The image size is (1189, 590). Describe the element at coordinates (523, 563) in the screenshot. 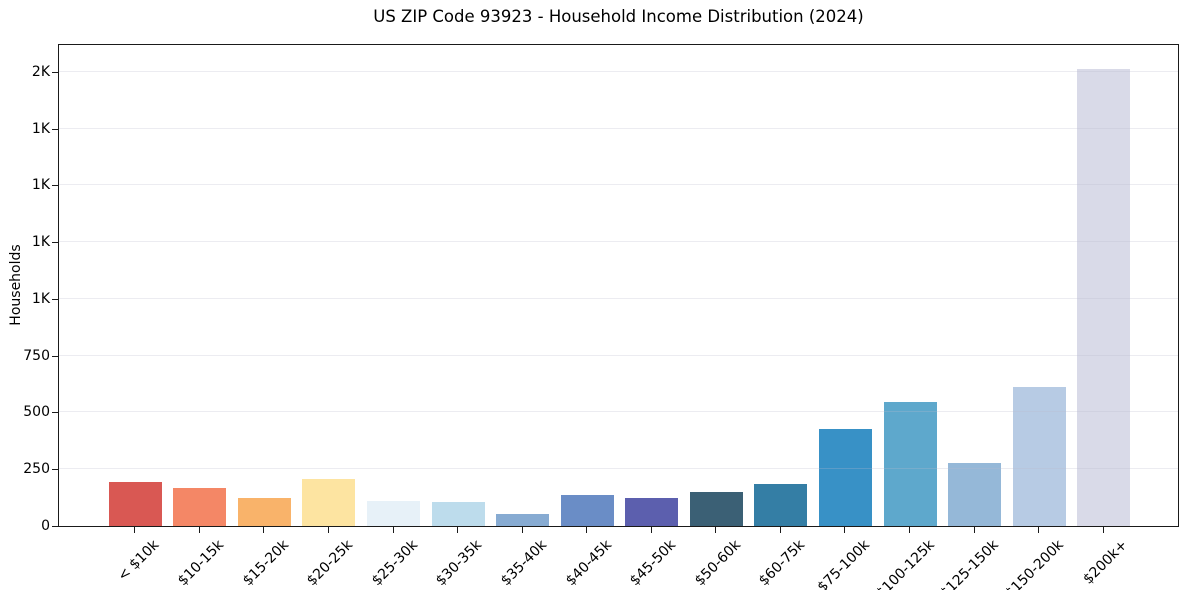

I see `x-tick-label: $35-40k` at that location.